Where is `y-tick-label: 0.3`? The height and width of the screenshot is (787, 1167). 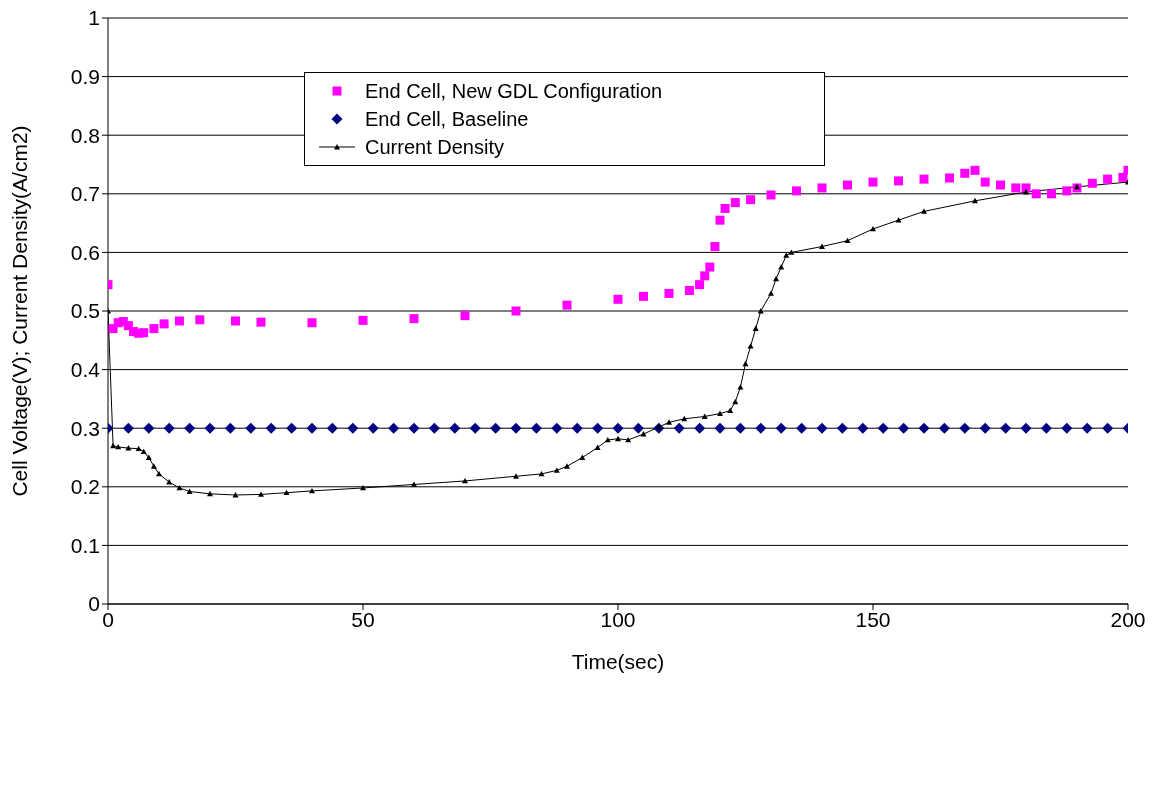
y-tick-label: 0.3 is located at coordinates (85, 428).